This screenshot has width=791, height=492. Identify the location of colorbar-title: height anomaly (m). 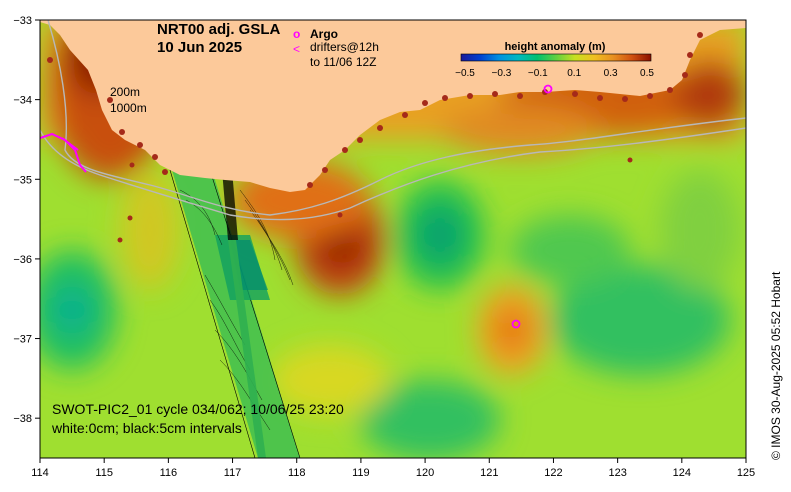
(555, 47).